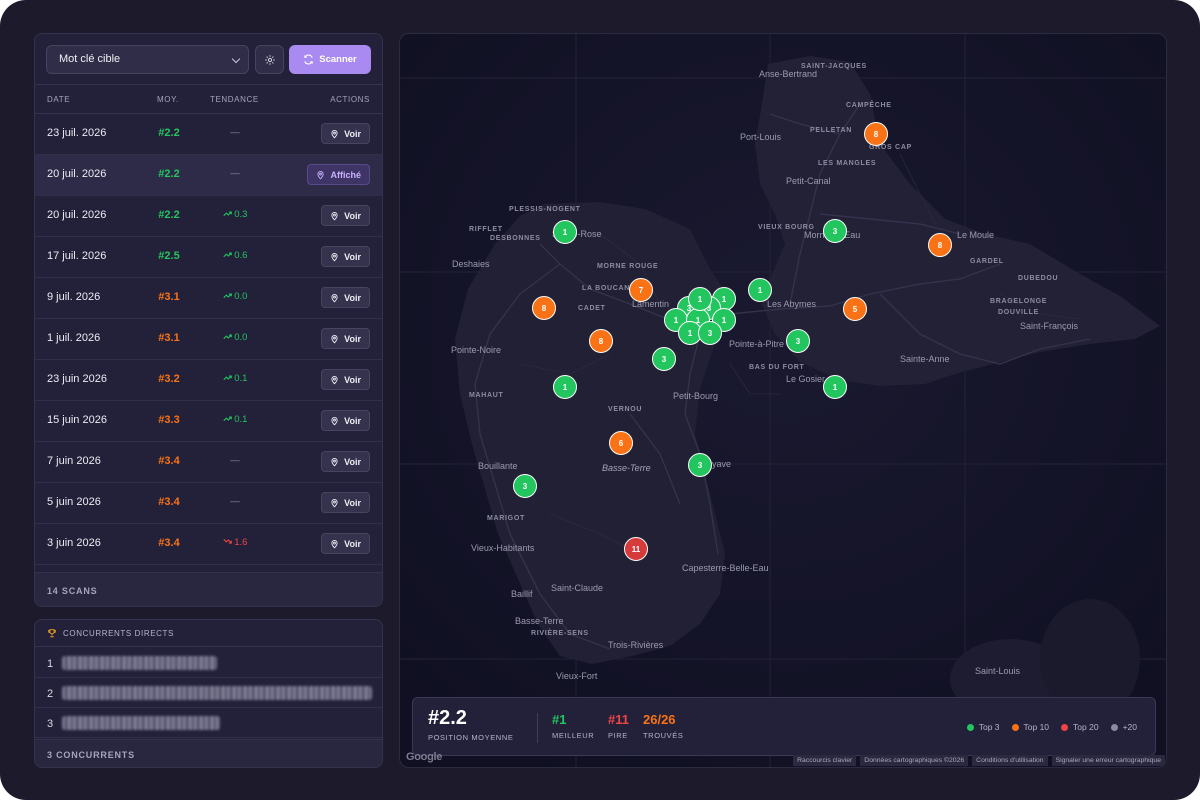 The image size is (1200, 800). I want to click on keyword-select: Mot clé cible, so click(147, 59).